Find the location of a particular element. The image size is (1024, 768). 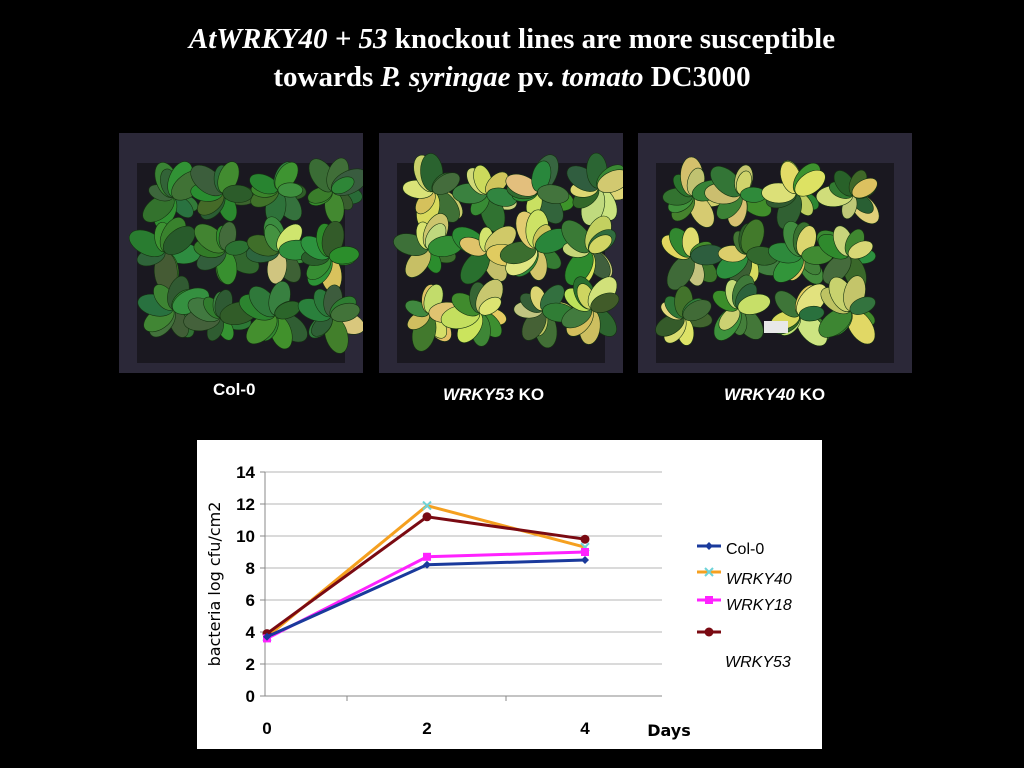

y-tick-label: 14 is located at coordinates (245, 472).